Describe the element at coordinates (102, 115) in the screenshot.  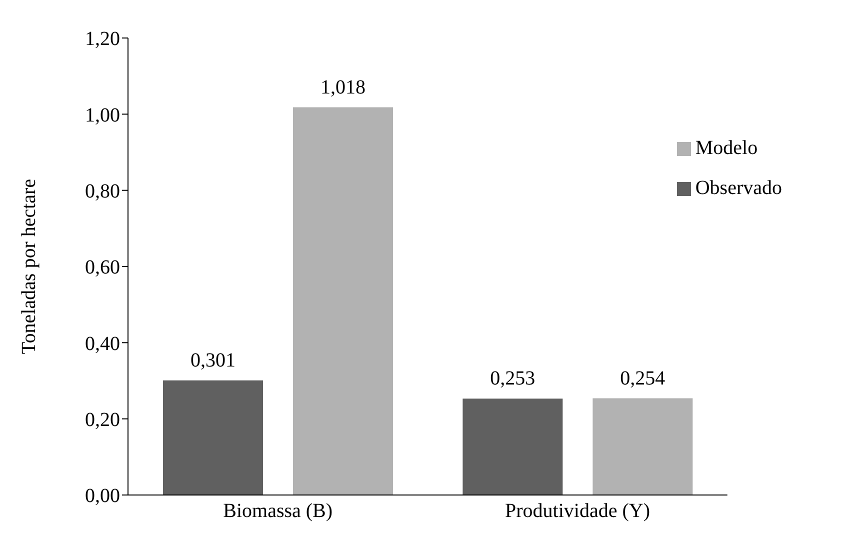
I see `y-tick-label: 1,00` at that location.